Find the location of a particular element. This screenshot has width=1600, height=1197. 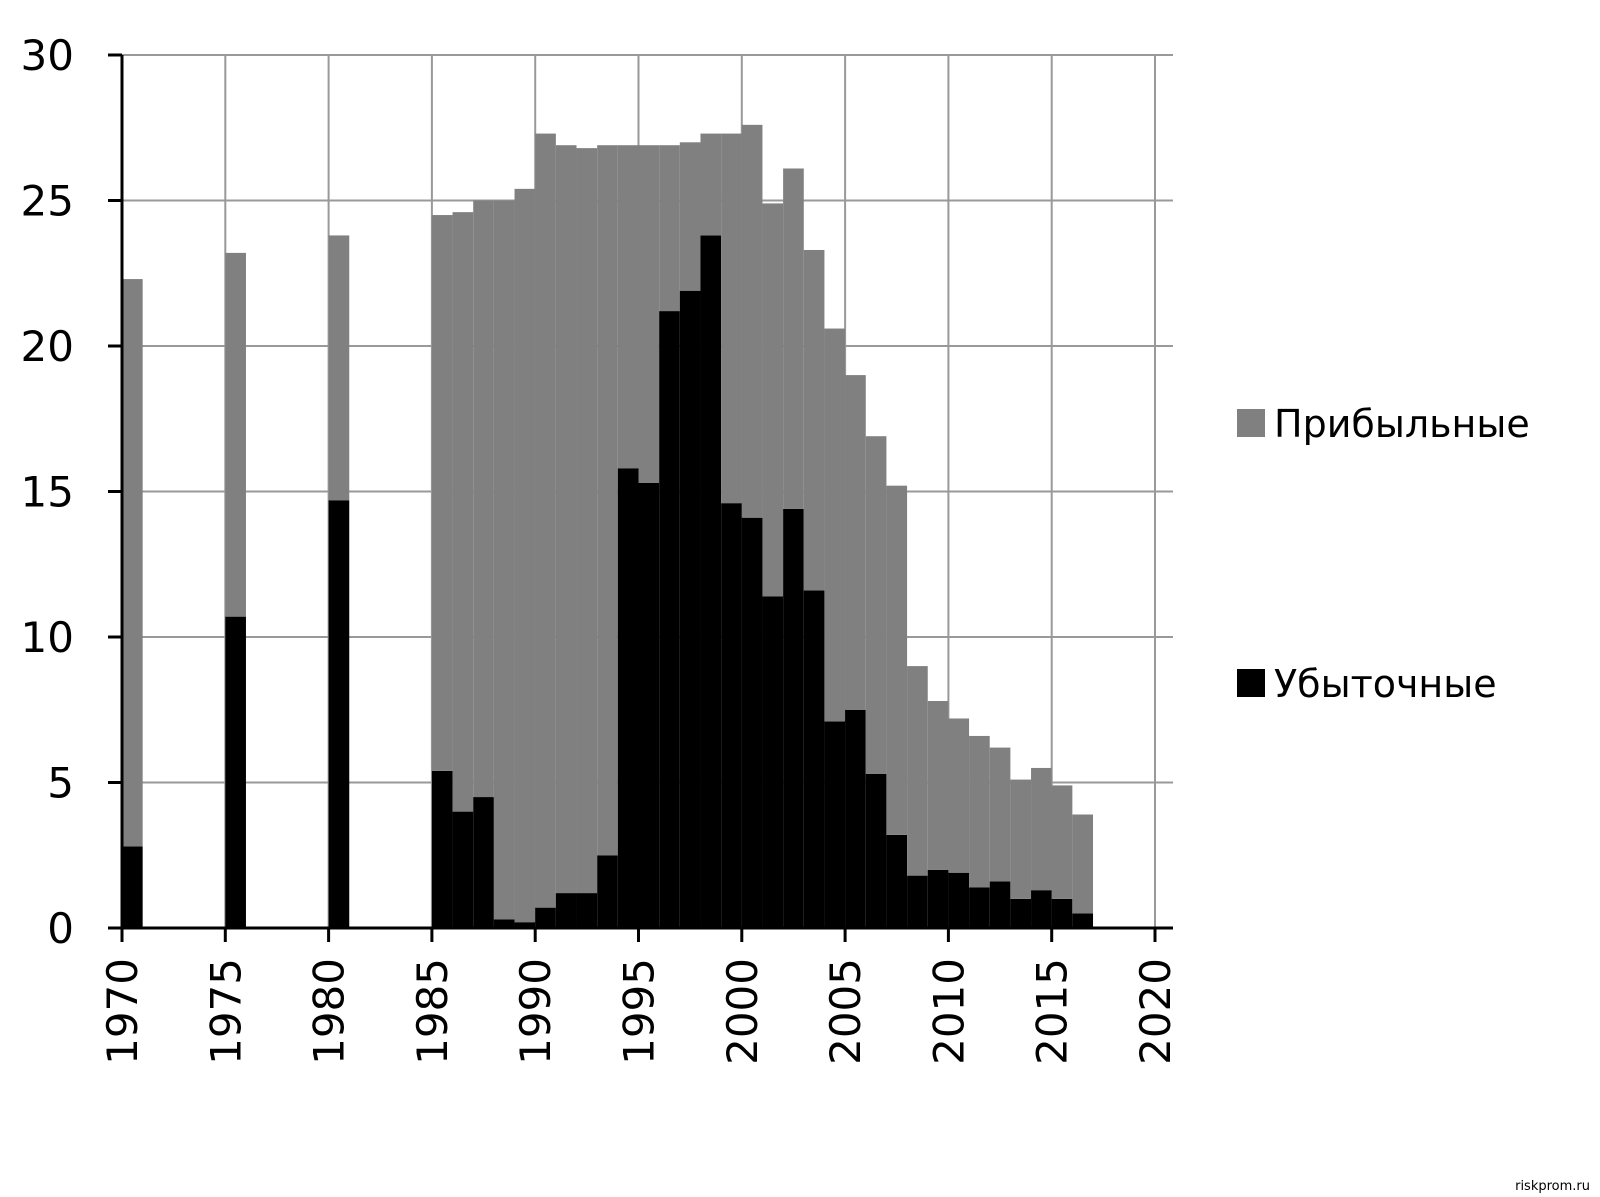

y-tick-label: 30 is located at coordinates (47, 55).